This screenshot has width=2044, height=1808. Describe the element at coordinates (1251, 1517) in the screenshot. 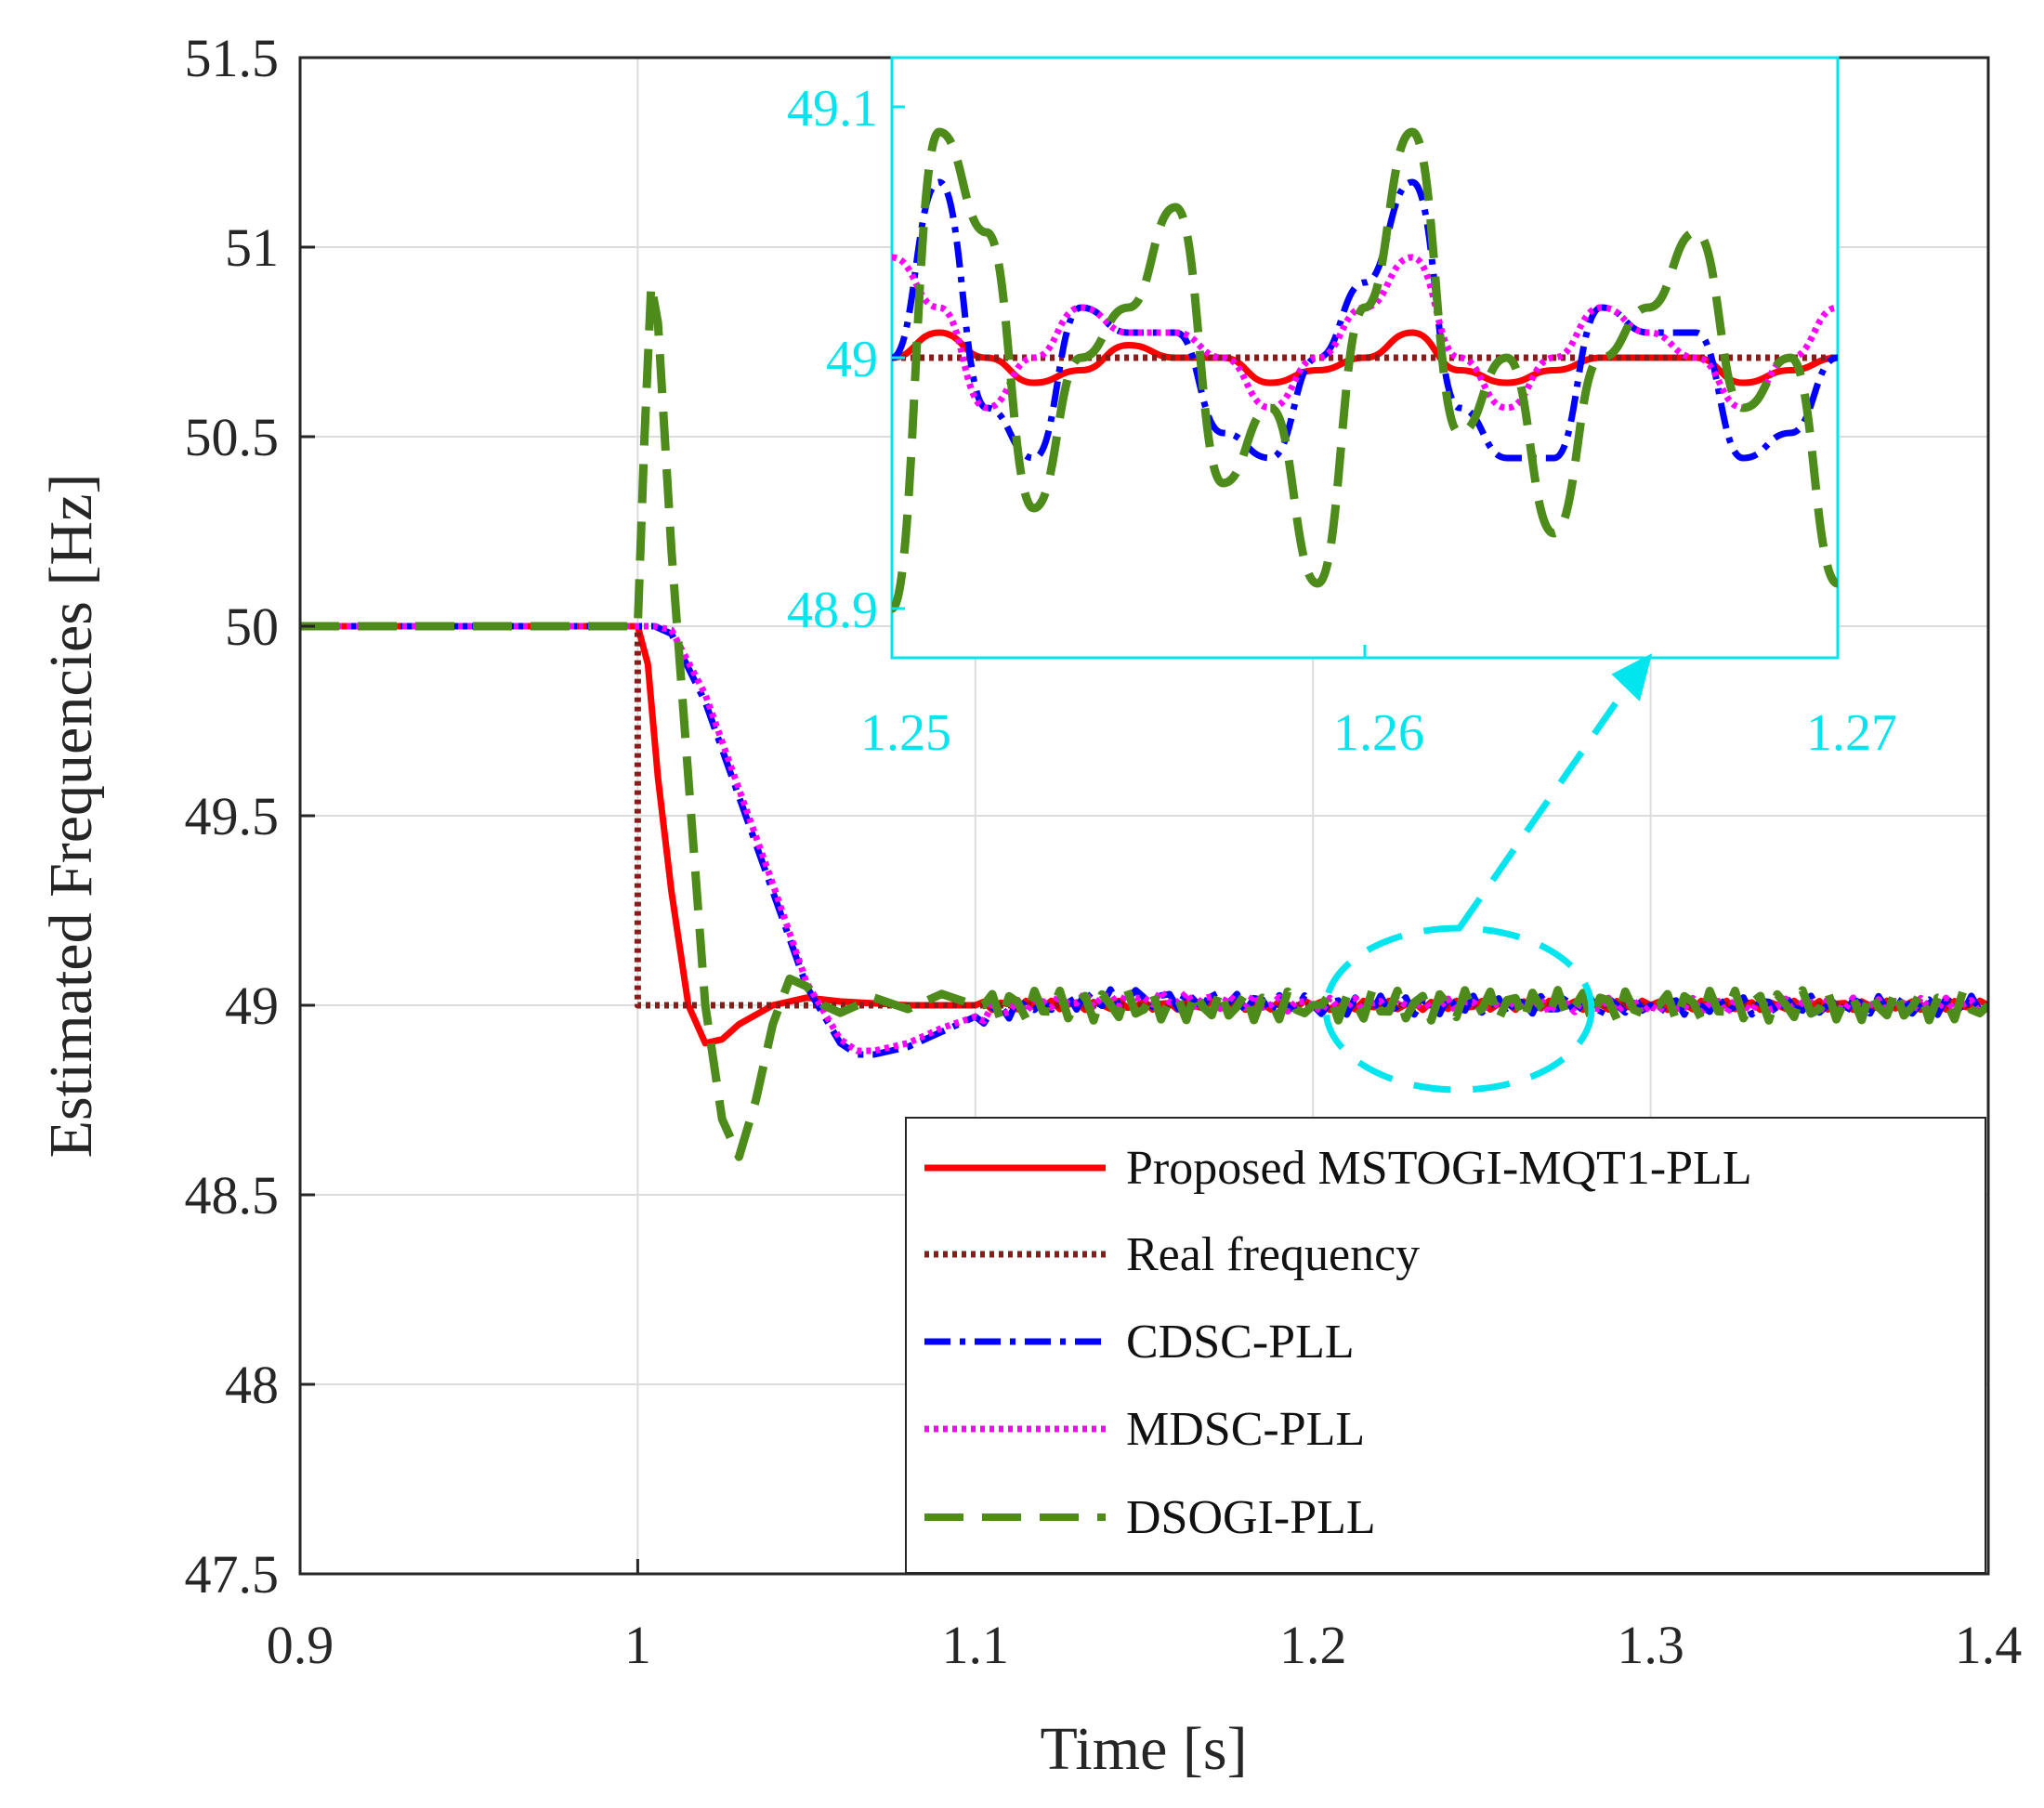

I see `legend-label-dsogi: DSOGI-PLL` at that location.